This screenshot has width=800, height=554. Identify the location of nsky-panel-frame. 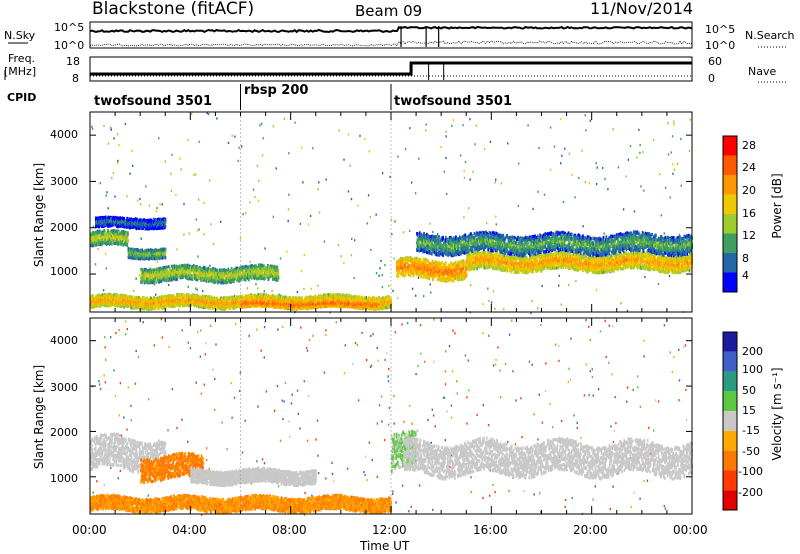
(391, 35).